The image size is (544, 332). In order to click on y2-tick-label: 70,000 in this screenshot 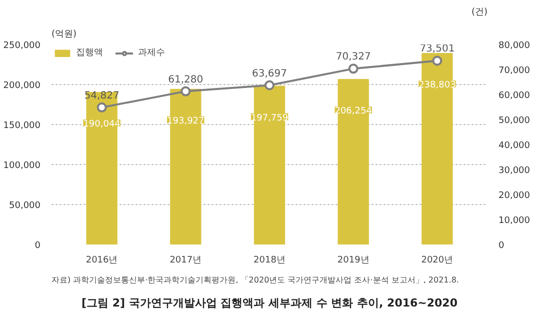, I will do `click(514, 71)`.